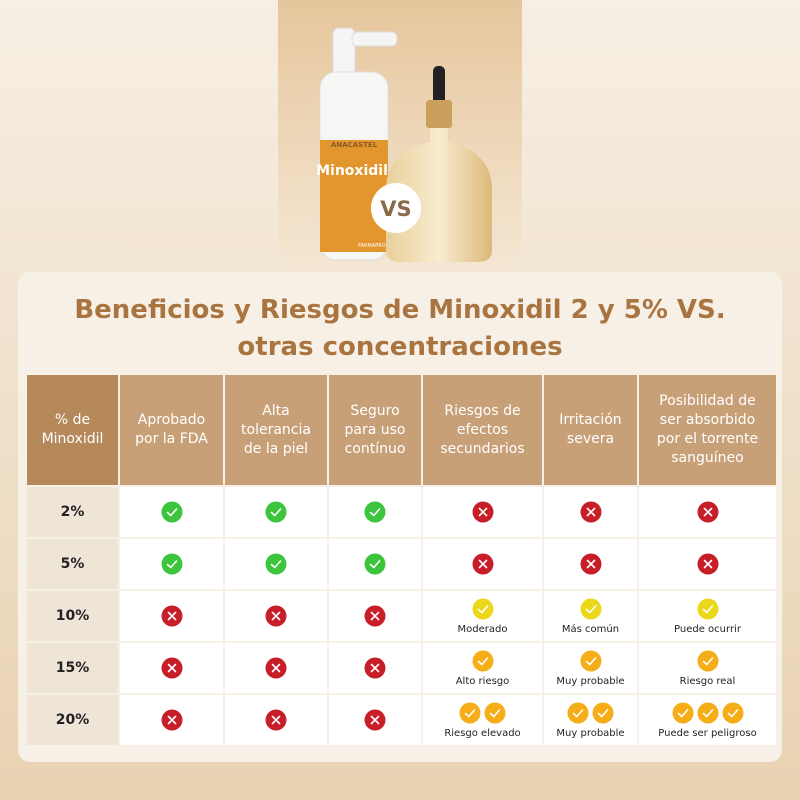 This screenshot has height=800, width=800. Describe the element at coordinates (72, 668) in the screenshot. I see `row-label: 15%` at that location.